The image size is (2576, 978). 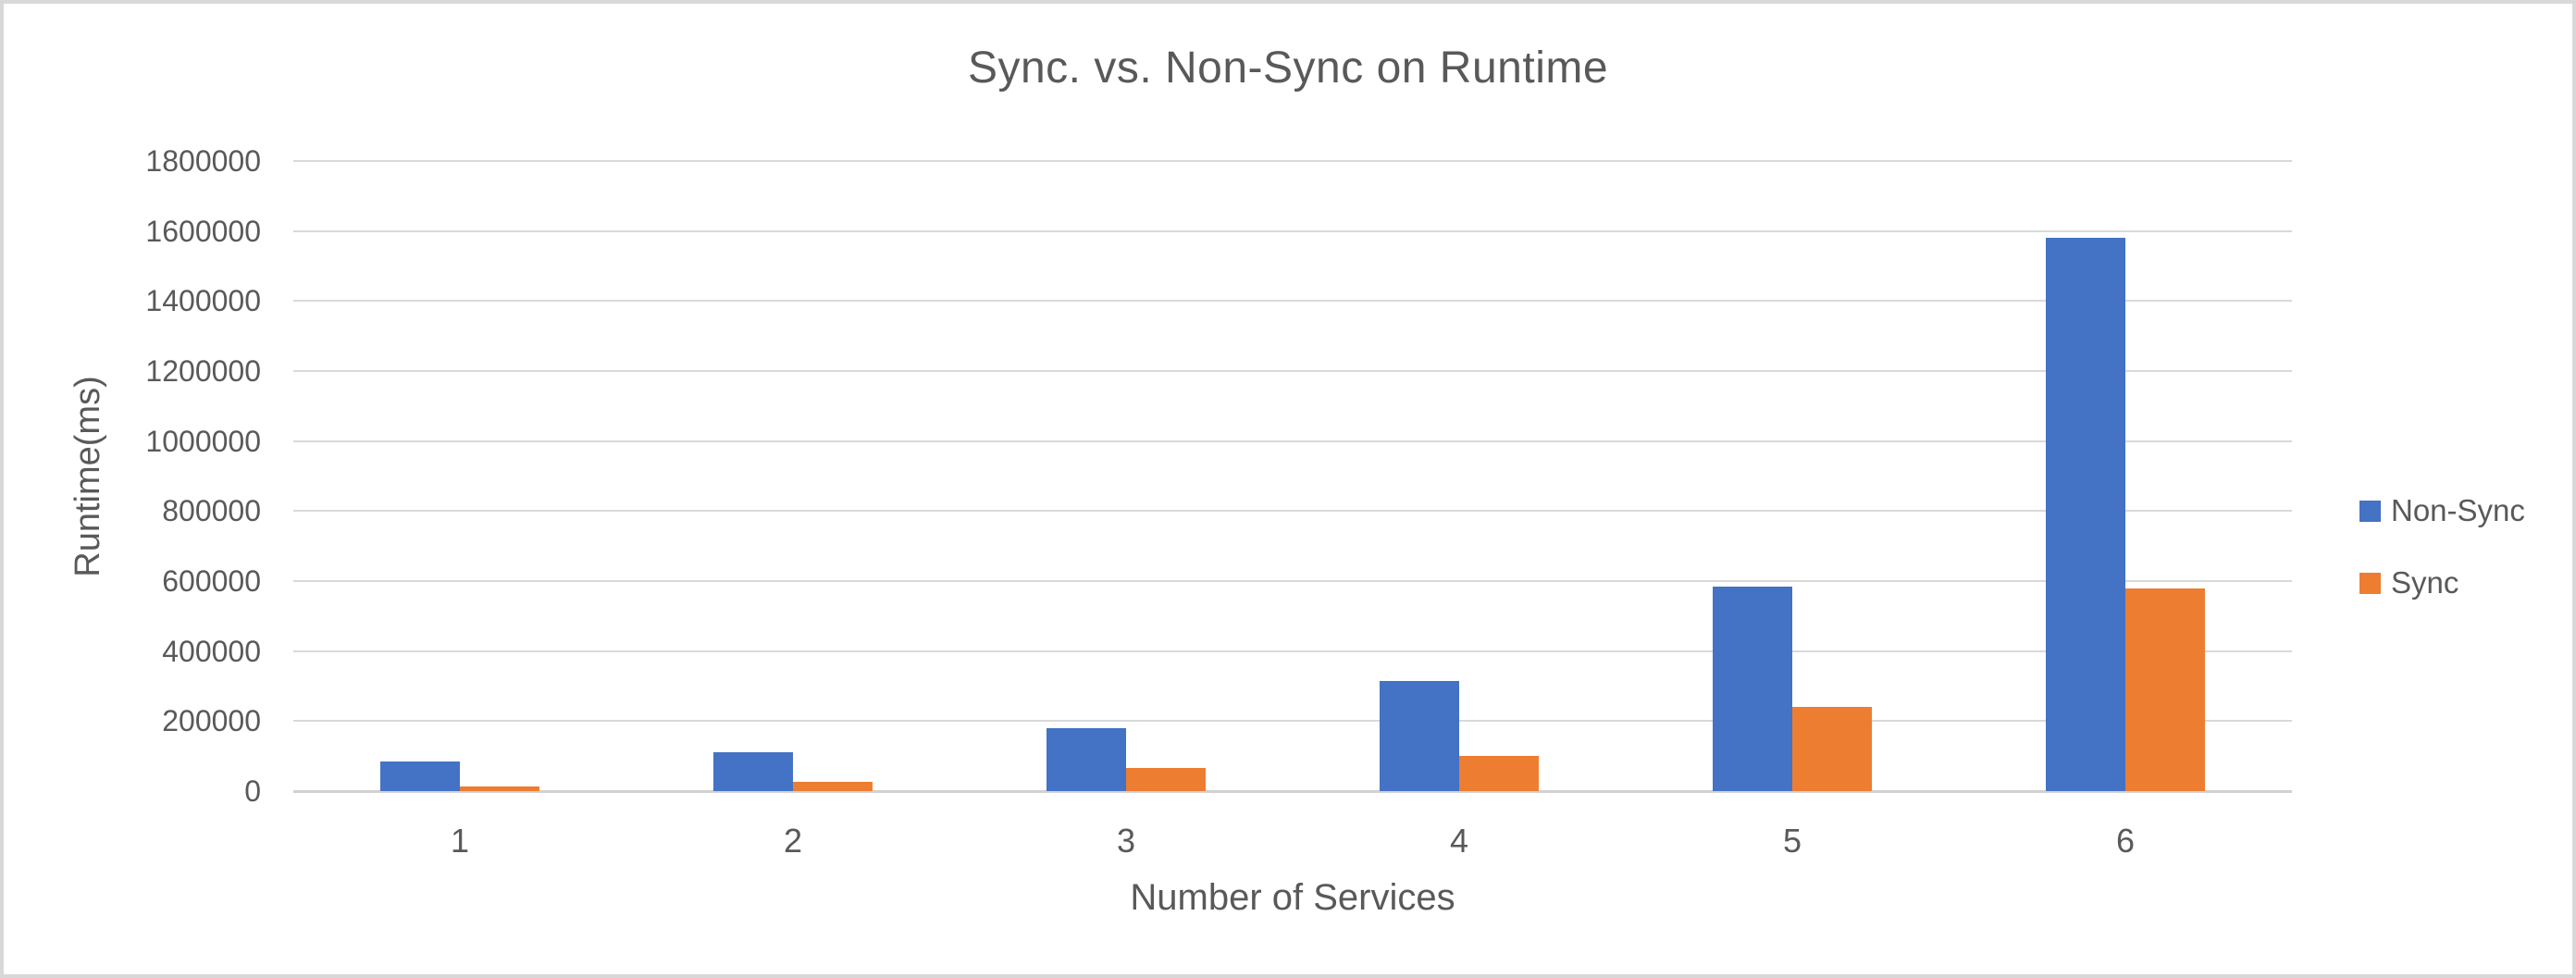 I want to click on y-tick-label: 1400000, so click(x=203, y=301).